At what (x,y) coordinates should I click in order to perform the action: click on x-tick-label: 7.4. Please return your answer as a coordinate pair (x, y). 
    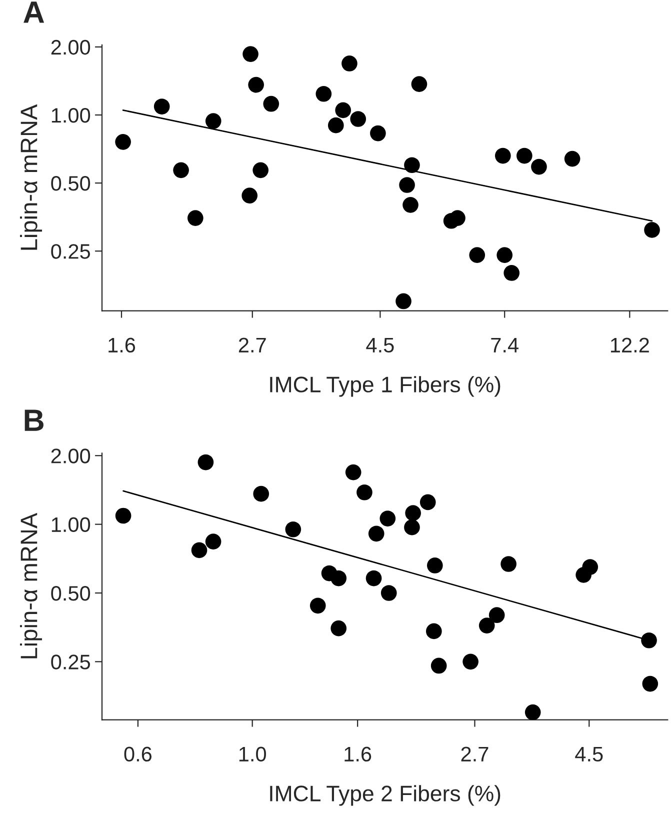
    Looking at the image, I should click on (504, 345).